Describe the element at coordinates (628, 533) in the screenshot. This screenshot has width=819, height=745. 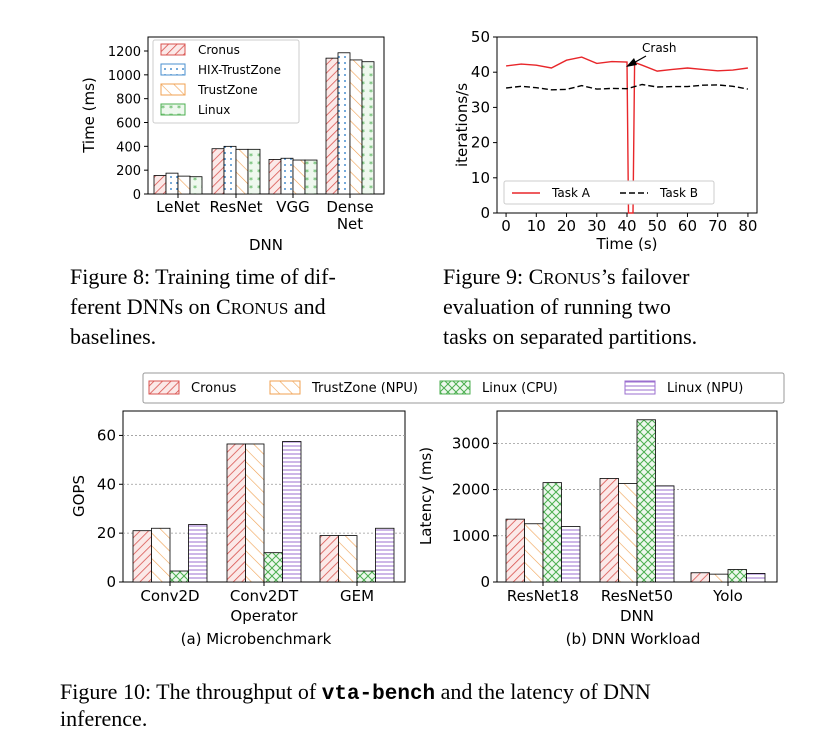
I see `fig10b-bar-trustzone-npu--1` at that location.